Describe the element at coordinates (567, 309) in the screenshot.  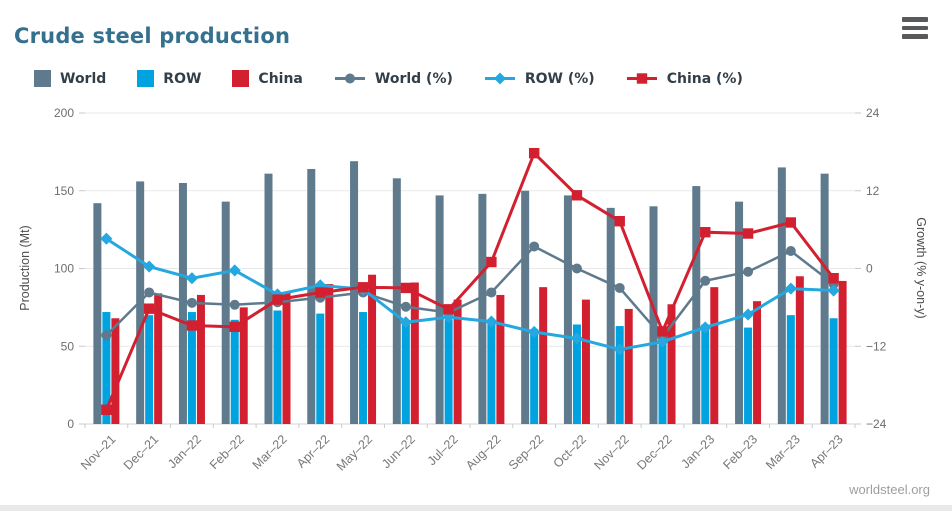
I see `bar-world-Oct–22` at that location.